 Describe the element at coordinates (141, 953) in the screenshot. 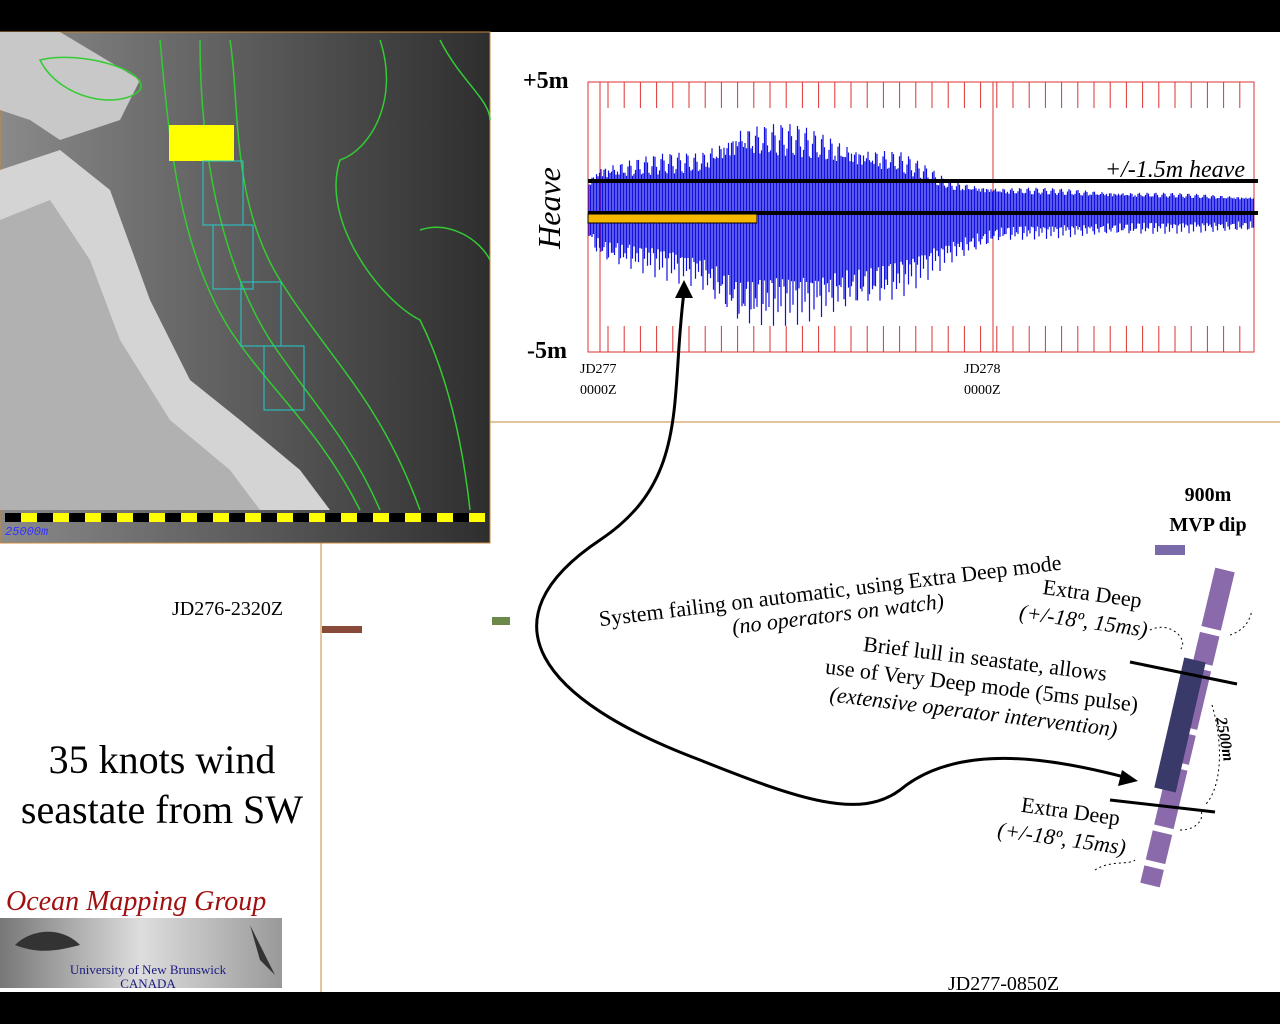

I see `logo-image` at that location.